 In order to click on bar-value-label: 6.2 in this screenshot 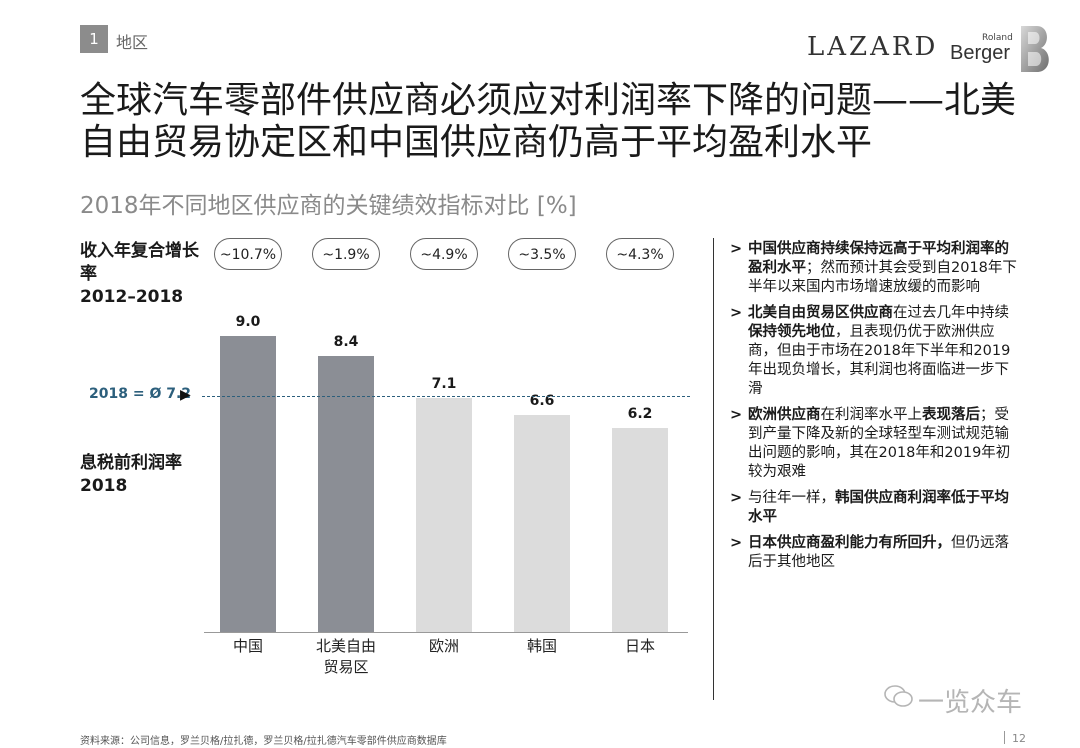, I will do `click(640, 414)`.